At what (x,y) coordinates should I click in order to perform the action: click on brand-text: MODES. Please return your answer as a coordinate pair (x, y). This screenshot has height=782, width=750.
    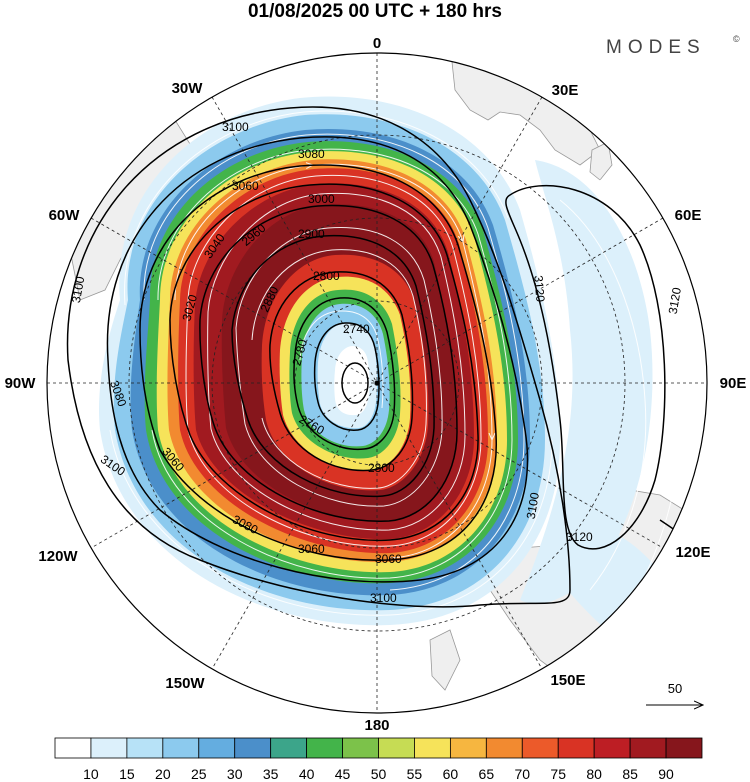
    Looking at the image, I should click on (656, 47).